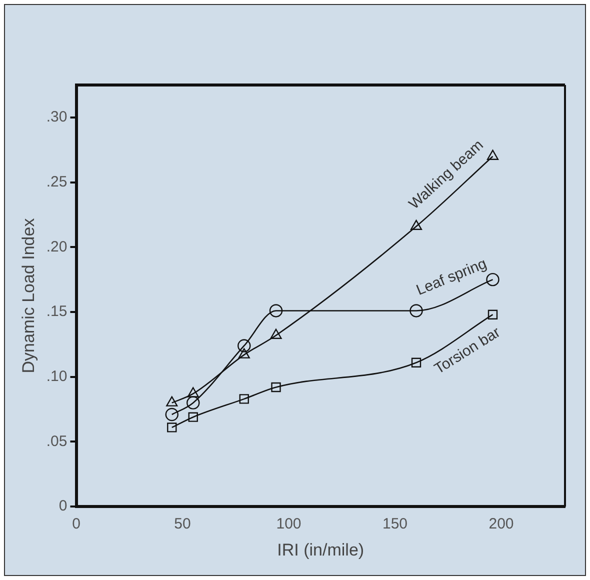  Describe the element at coordinates (57, 441) in the screenshot. I see `y-tick-label: .05` at that location.